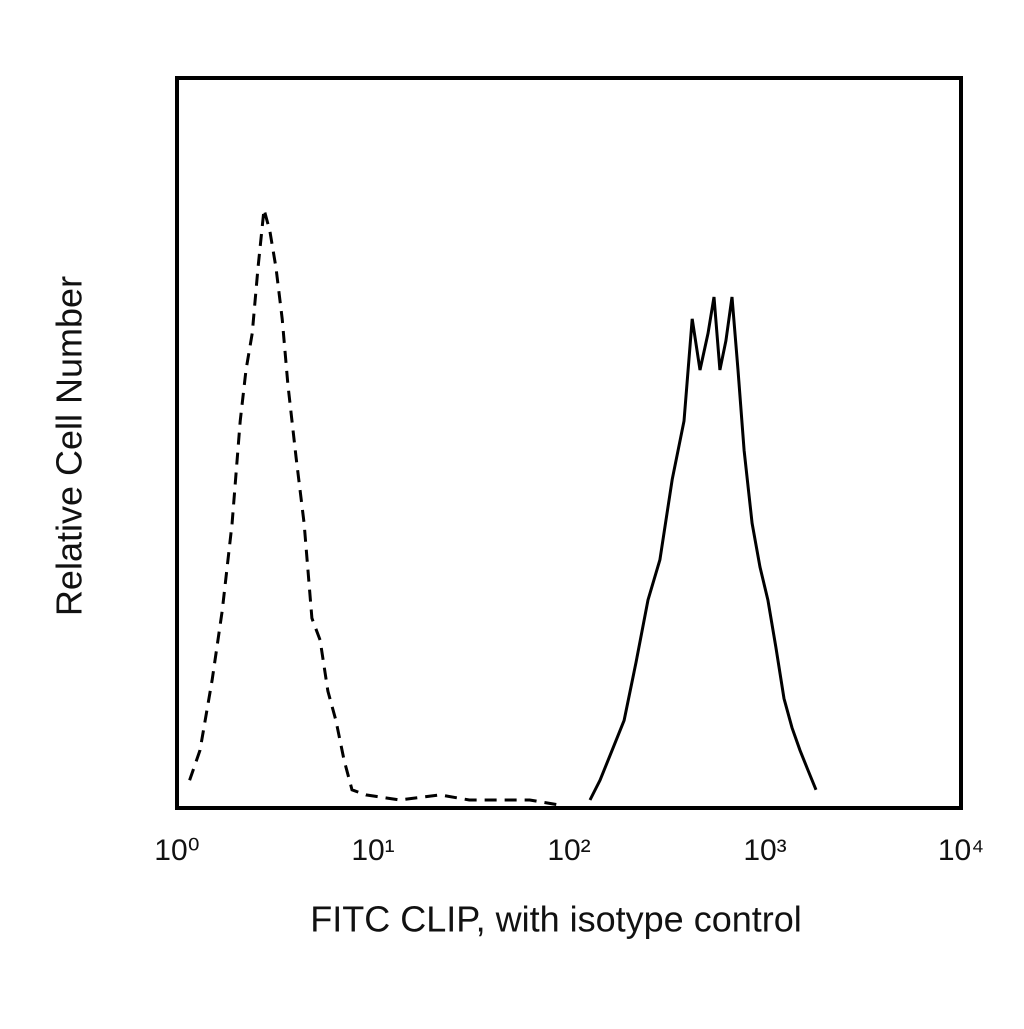 The height and width of the screenshot is (1029, 1024). I want to click on x-tick-label: 10⁰, so click(176, 850).